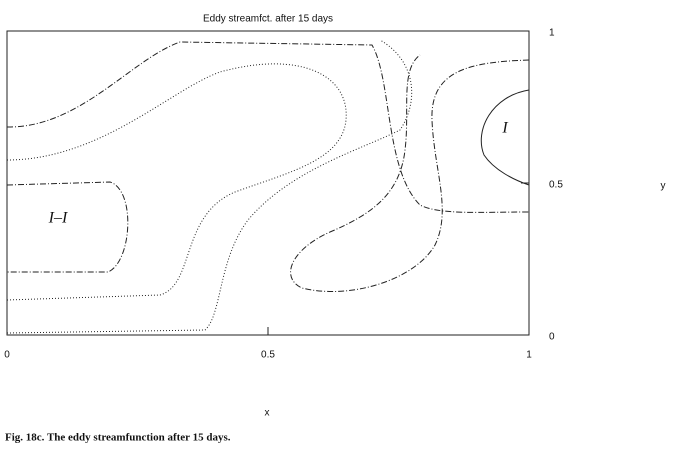 The height and width of the screenshot is (452, 674). Describe the element at coordinates (552, 33) in the screenshot. I see `y-tick-label: 1` at that location.